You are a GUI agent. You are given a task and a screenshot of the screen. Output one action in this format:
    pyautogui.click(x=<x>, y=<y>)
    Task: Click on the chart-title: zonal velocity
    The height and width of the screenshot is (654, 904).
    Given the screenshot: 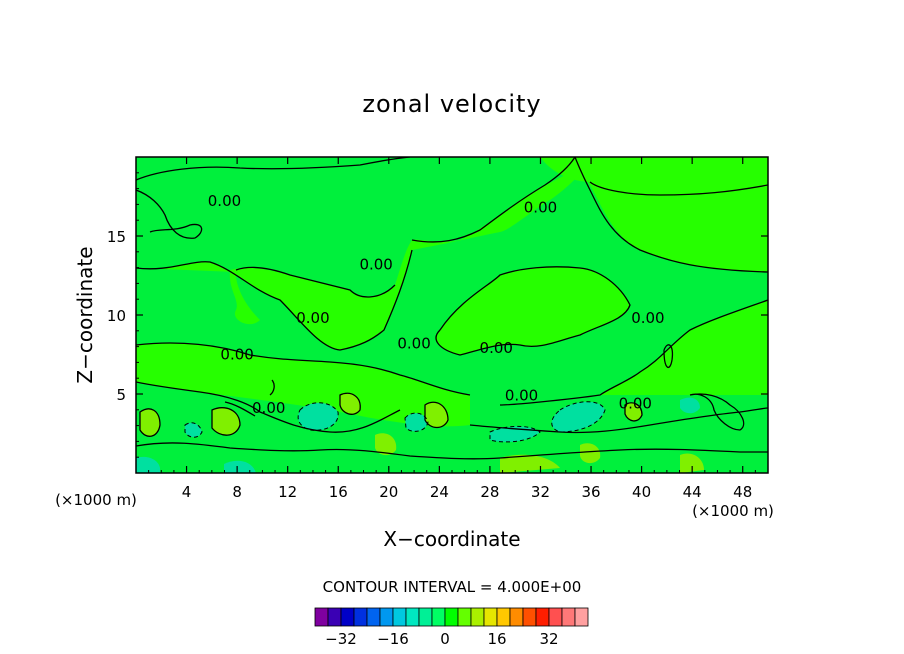 What is the action you would take?
    pyautogui.click(x=451, y=104)
    